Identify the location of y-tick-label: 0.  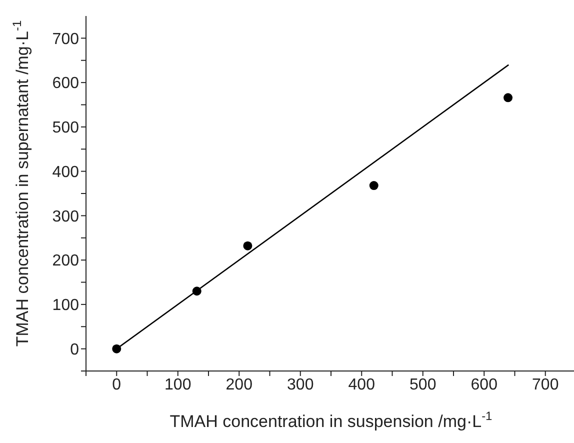
(75, 349).